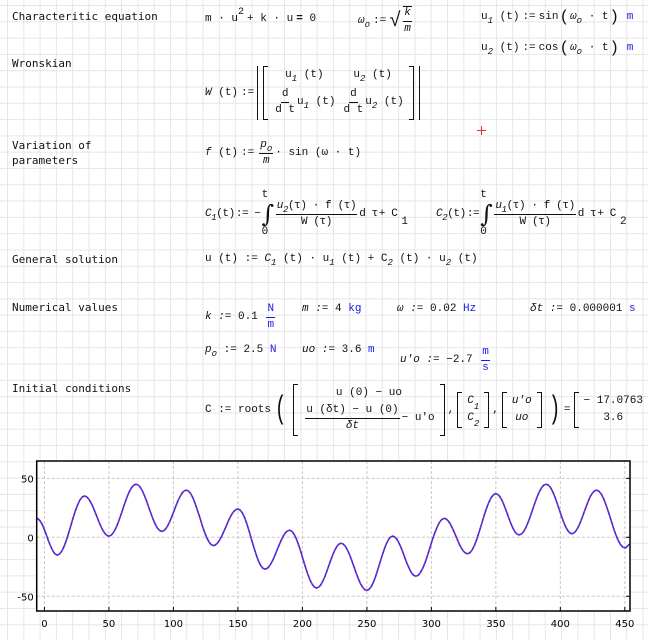 This screenshot has width=648, height=640. I want to click on math-text: cos, so click(548, 48).